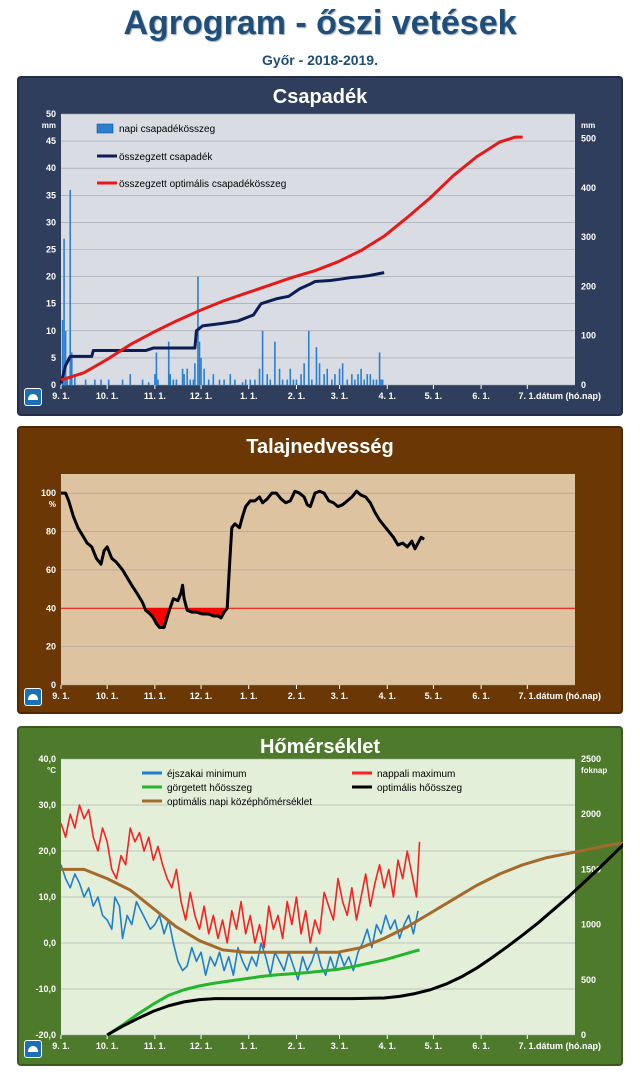 The height and width of the screenshot is (1087, 640). What do you see at coordinates (568, 396) in the screenshot?
I see `x-axis-label: dátum (hó.nap)` at bounding box center [568, 396].